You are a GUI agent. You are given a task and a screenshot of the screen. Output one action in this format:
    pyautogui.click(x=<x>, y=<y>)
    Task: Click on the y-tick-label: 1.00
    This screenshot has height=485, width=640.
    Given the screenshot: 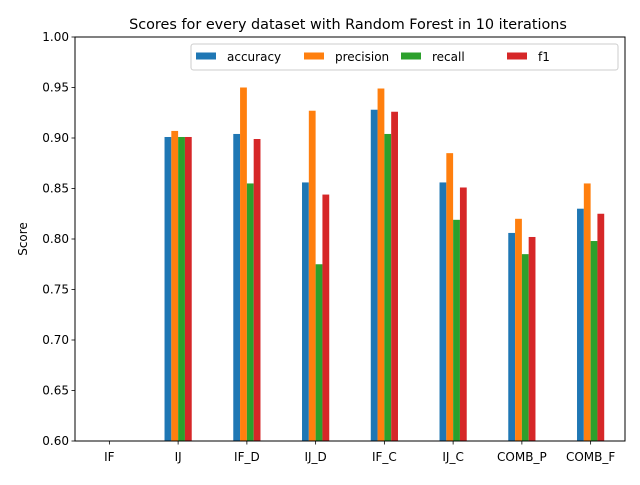 What is the action you would take?
    pyautogui.click(x=55, y=37)
    